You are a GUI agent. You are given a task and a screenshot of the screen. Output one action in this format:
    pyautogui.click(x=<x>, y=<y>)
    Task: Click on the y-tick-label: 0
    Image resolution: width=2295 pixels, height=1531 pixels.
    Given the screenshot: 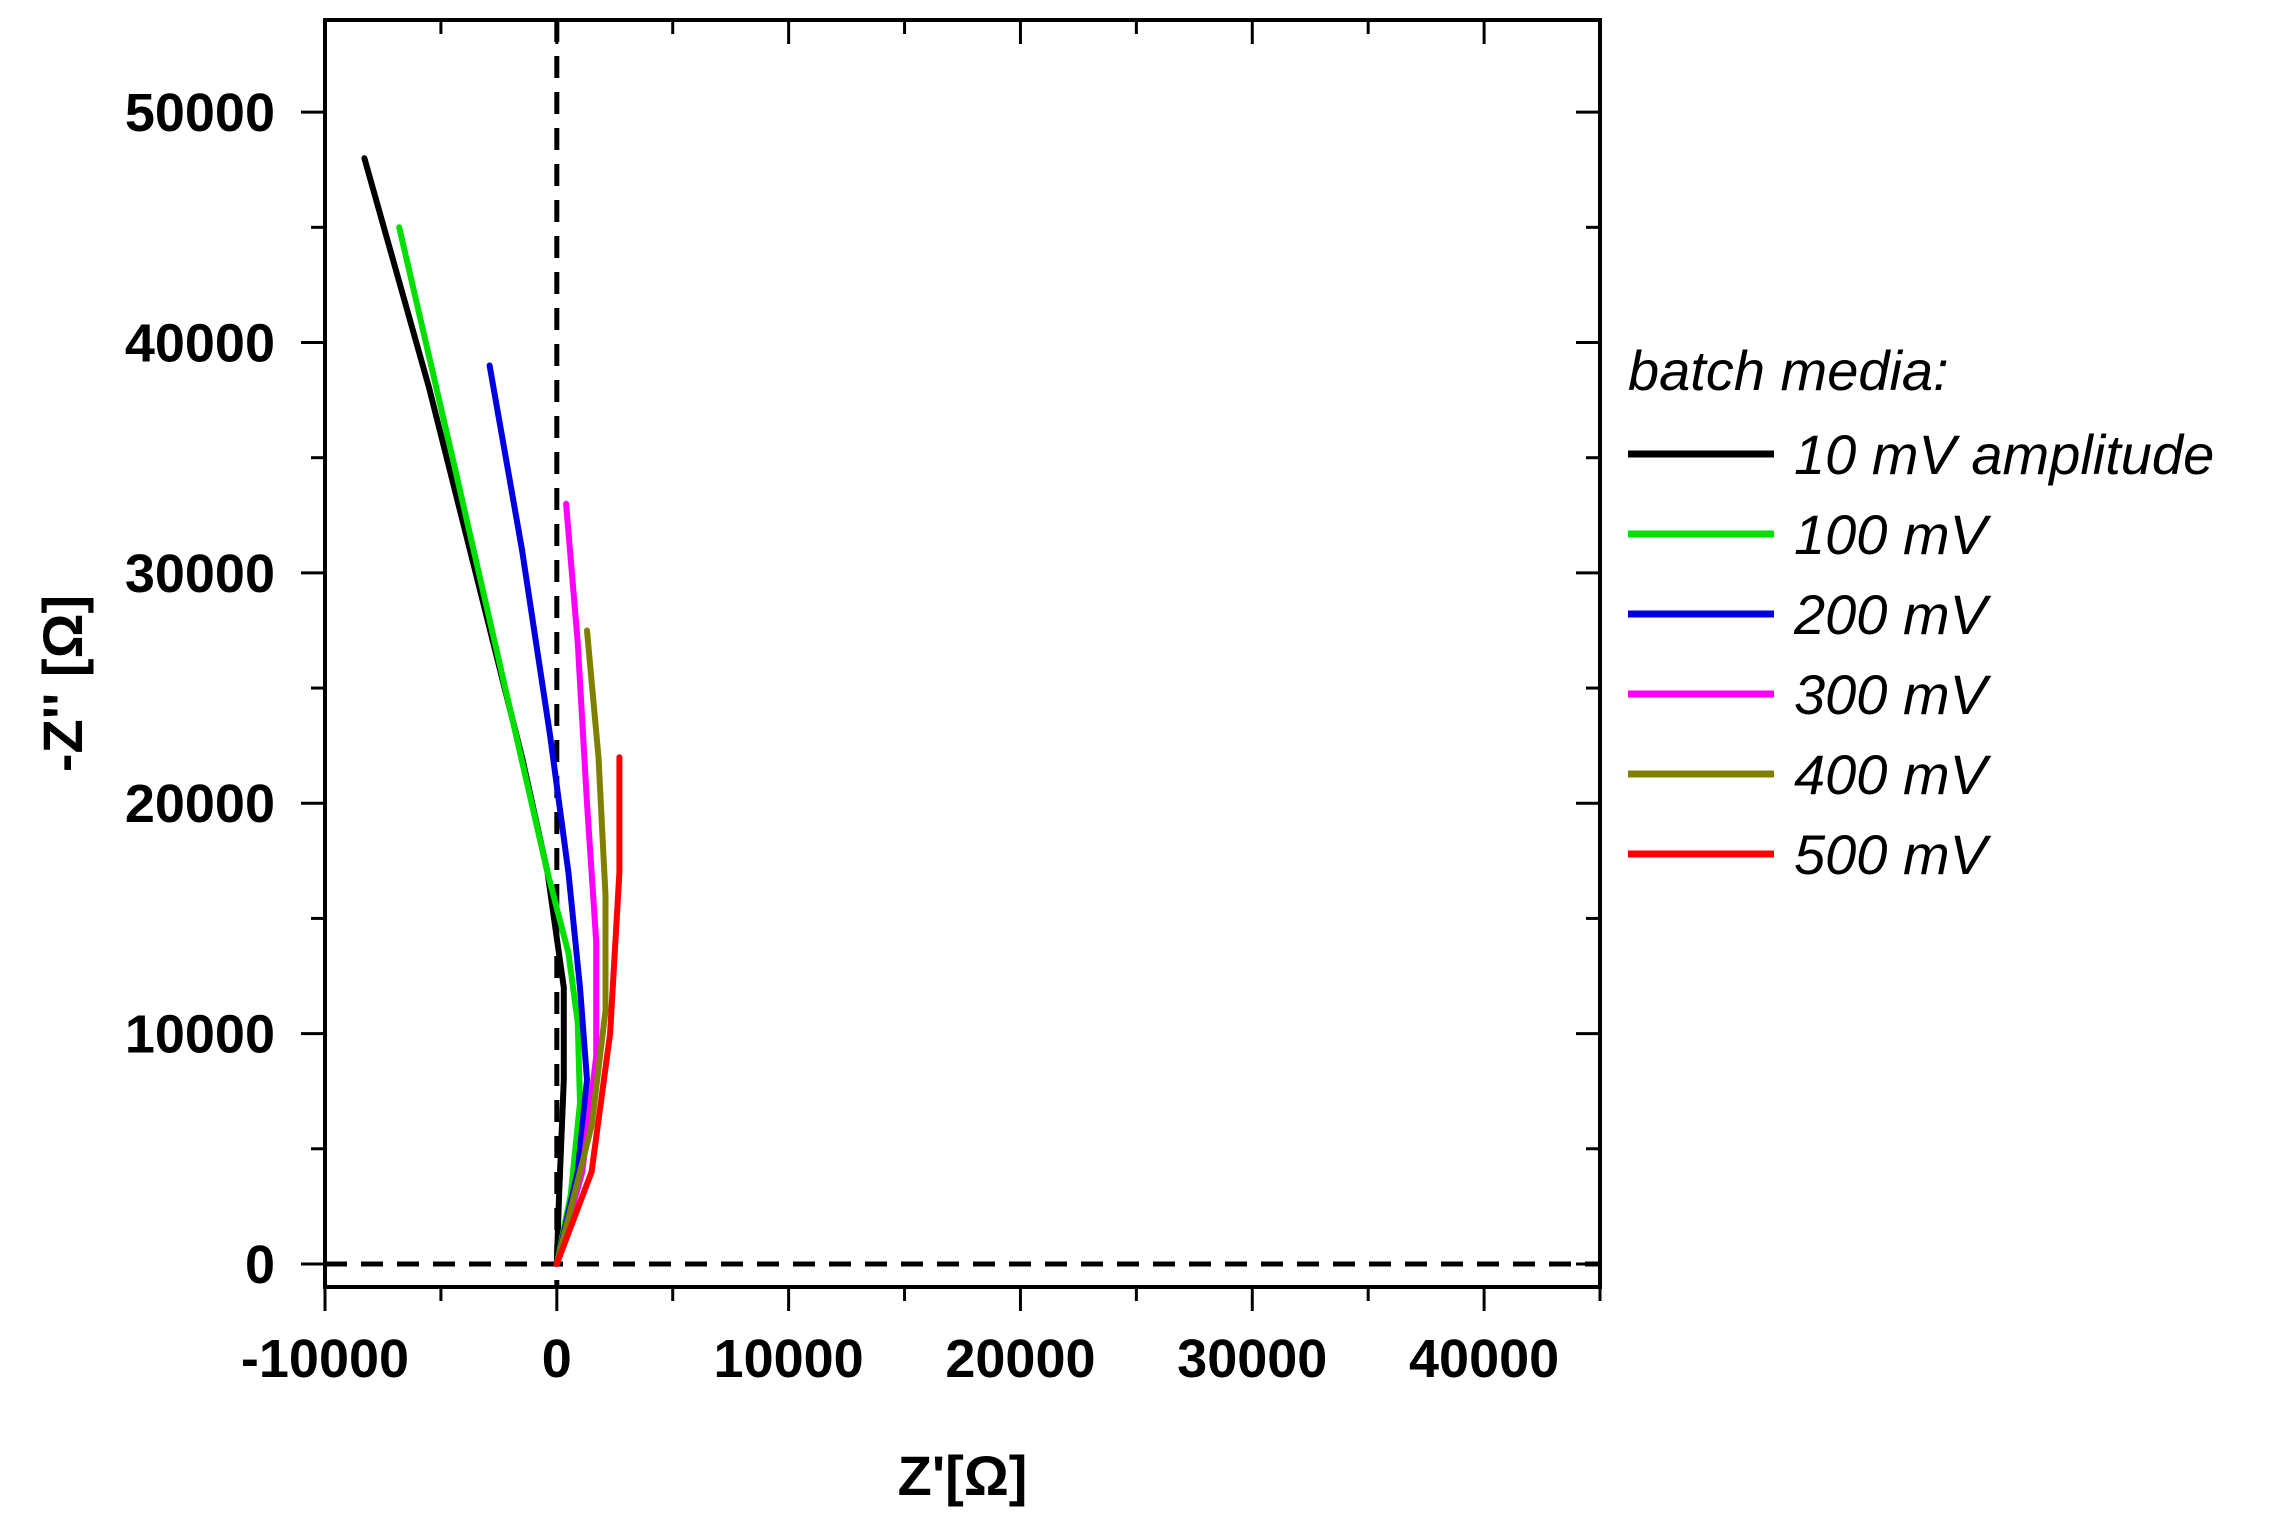 What is the action you would take?
    pyautogui.click(x=260, y=1265)
    